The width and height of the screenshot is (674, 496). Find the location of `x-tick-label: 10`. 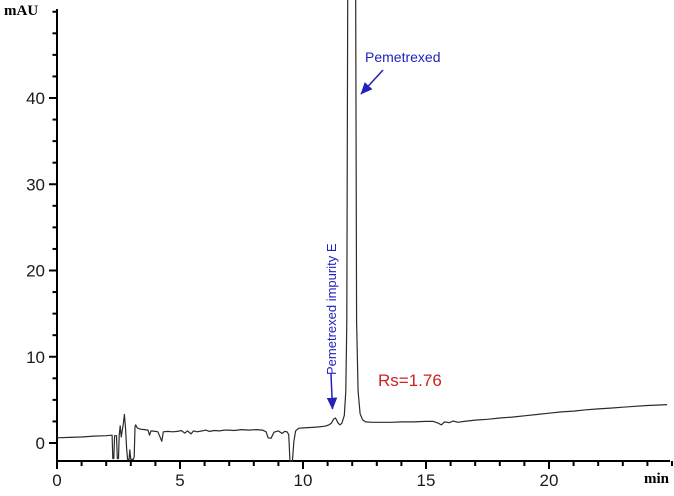

x-tick-label: 10 is located at coordinates (303, 480).